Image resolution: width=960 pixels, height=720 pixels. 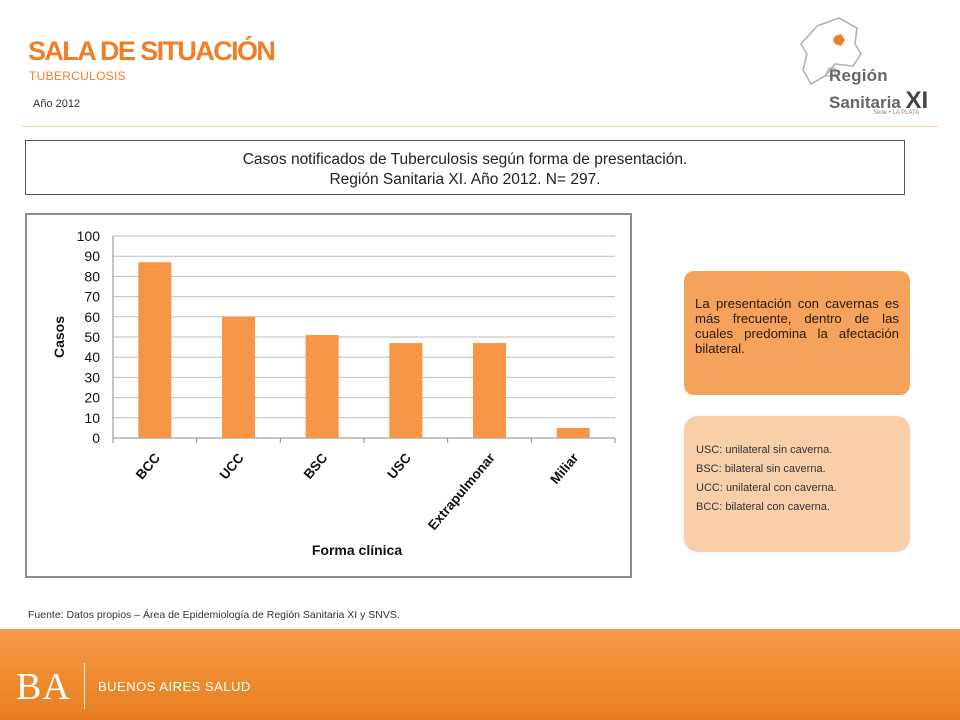 What do you see at coordinates (917, 100) in the screenshot?
I see `logo-roman-numeral: XI` at bounding box center [917, 100].